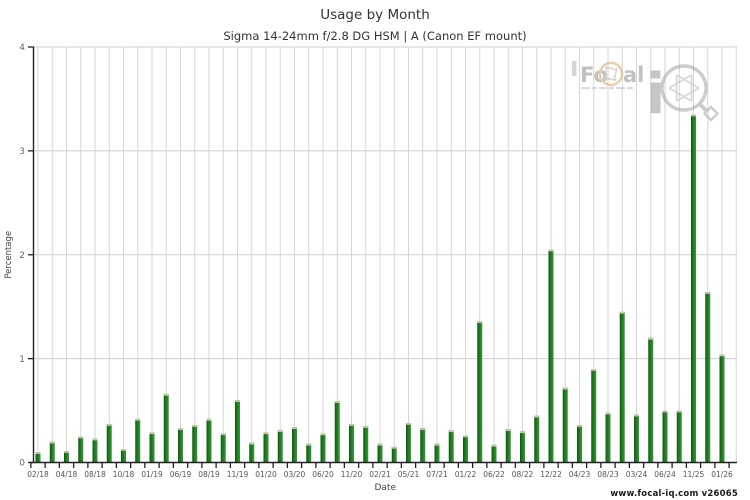 The image size is (750, 500). Describe the element at coordinates (380, 465) in the screenshot. I see `x-axis-ticks` at that location.